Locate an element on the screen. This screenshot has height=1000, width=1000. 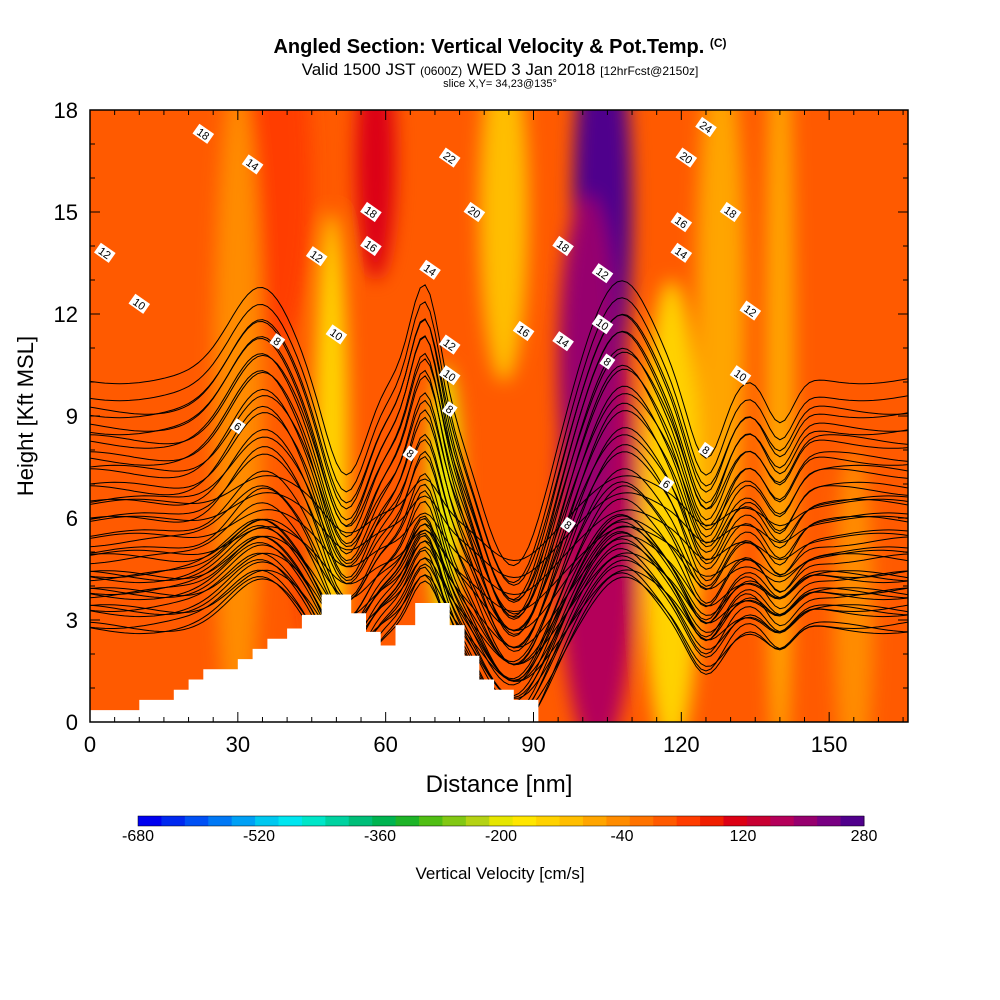
terrain-profile is located at coordinates (314, 658).